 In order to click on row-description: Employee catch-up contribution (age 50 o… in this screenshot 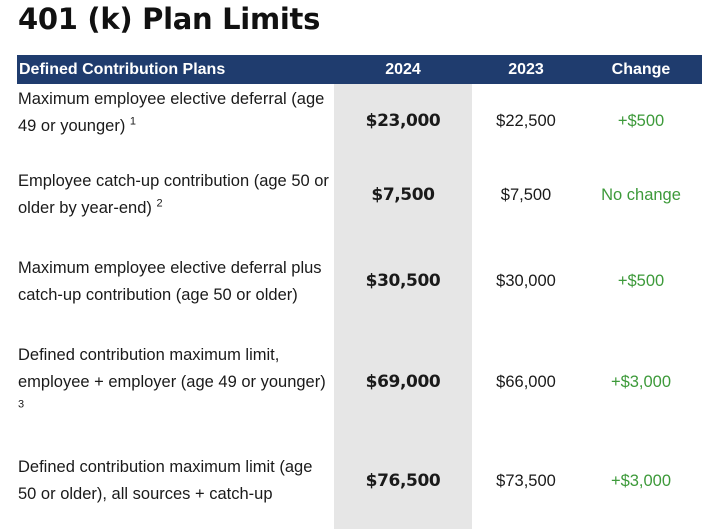, I will do `click(175, 195)`.